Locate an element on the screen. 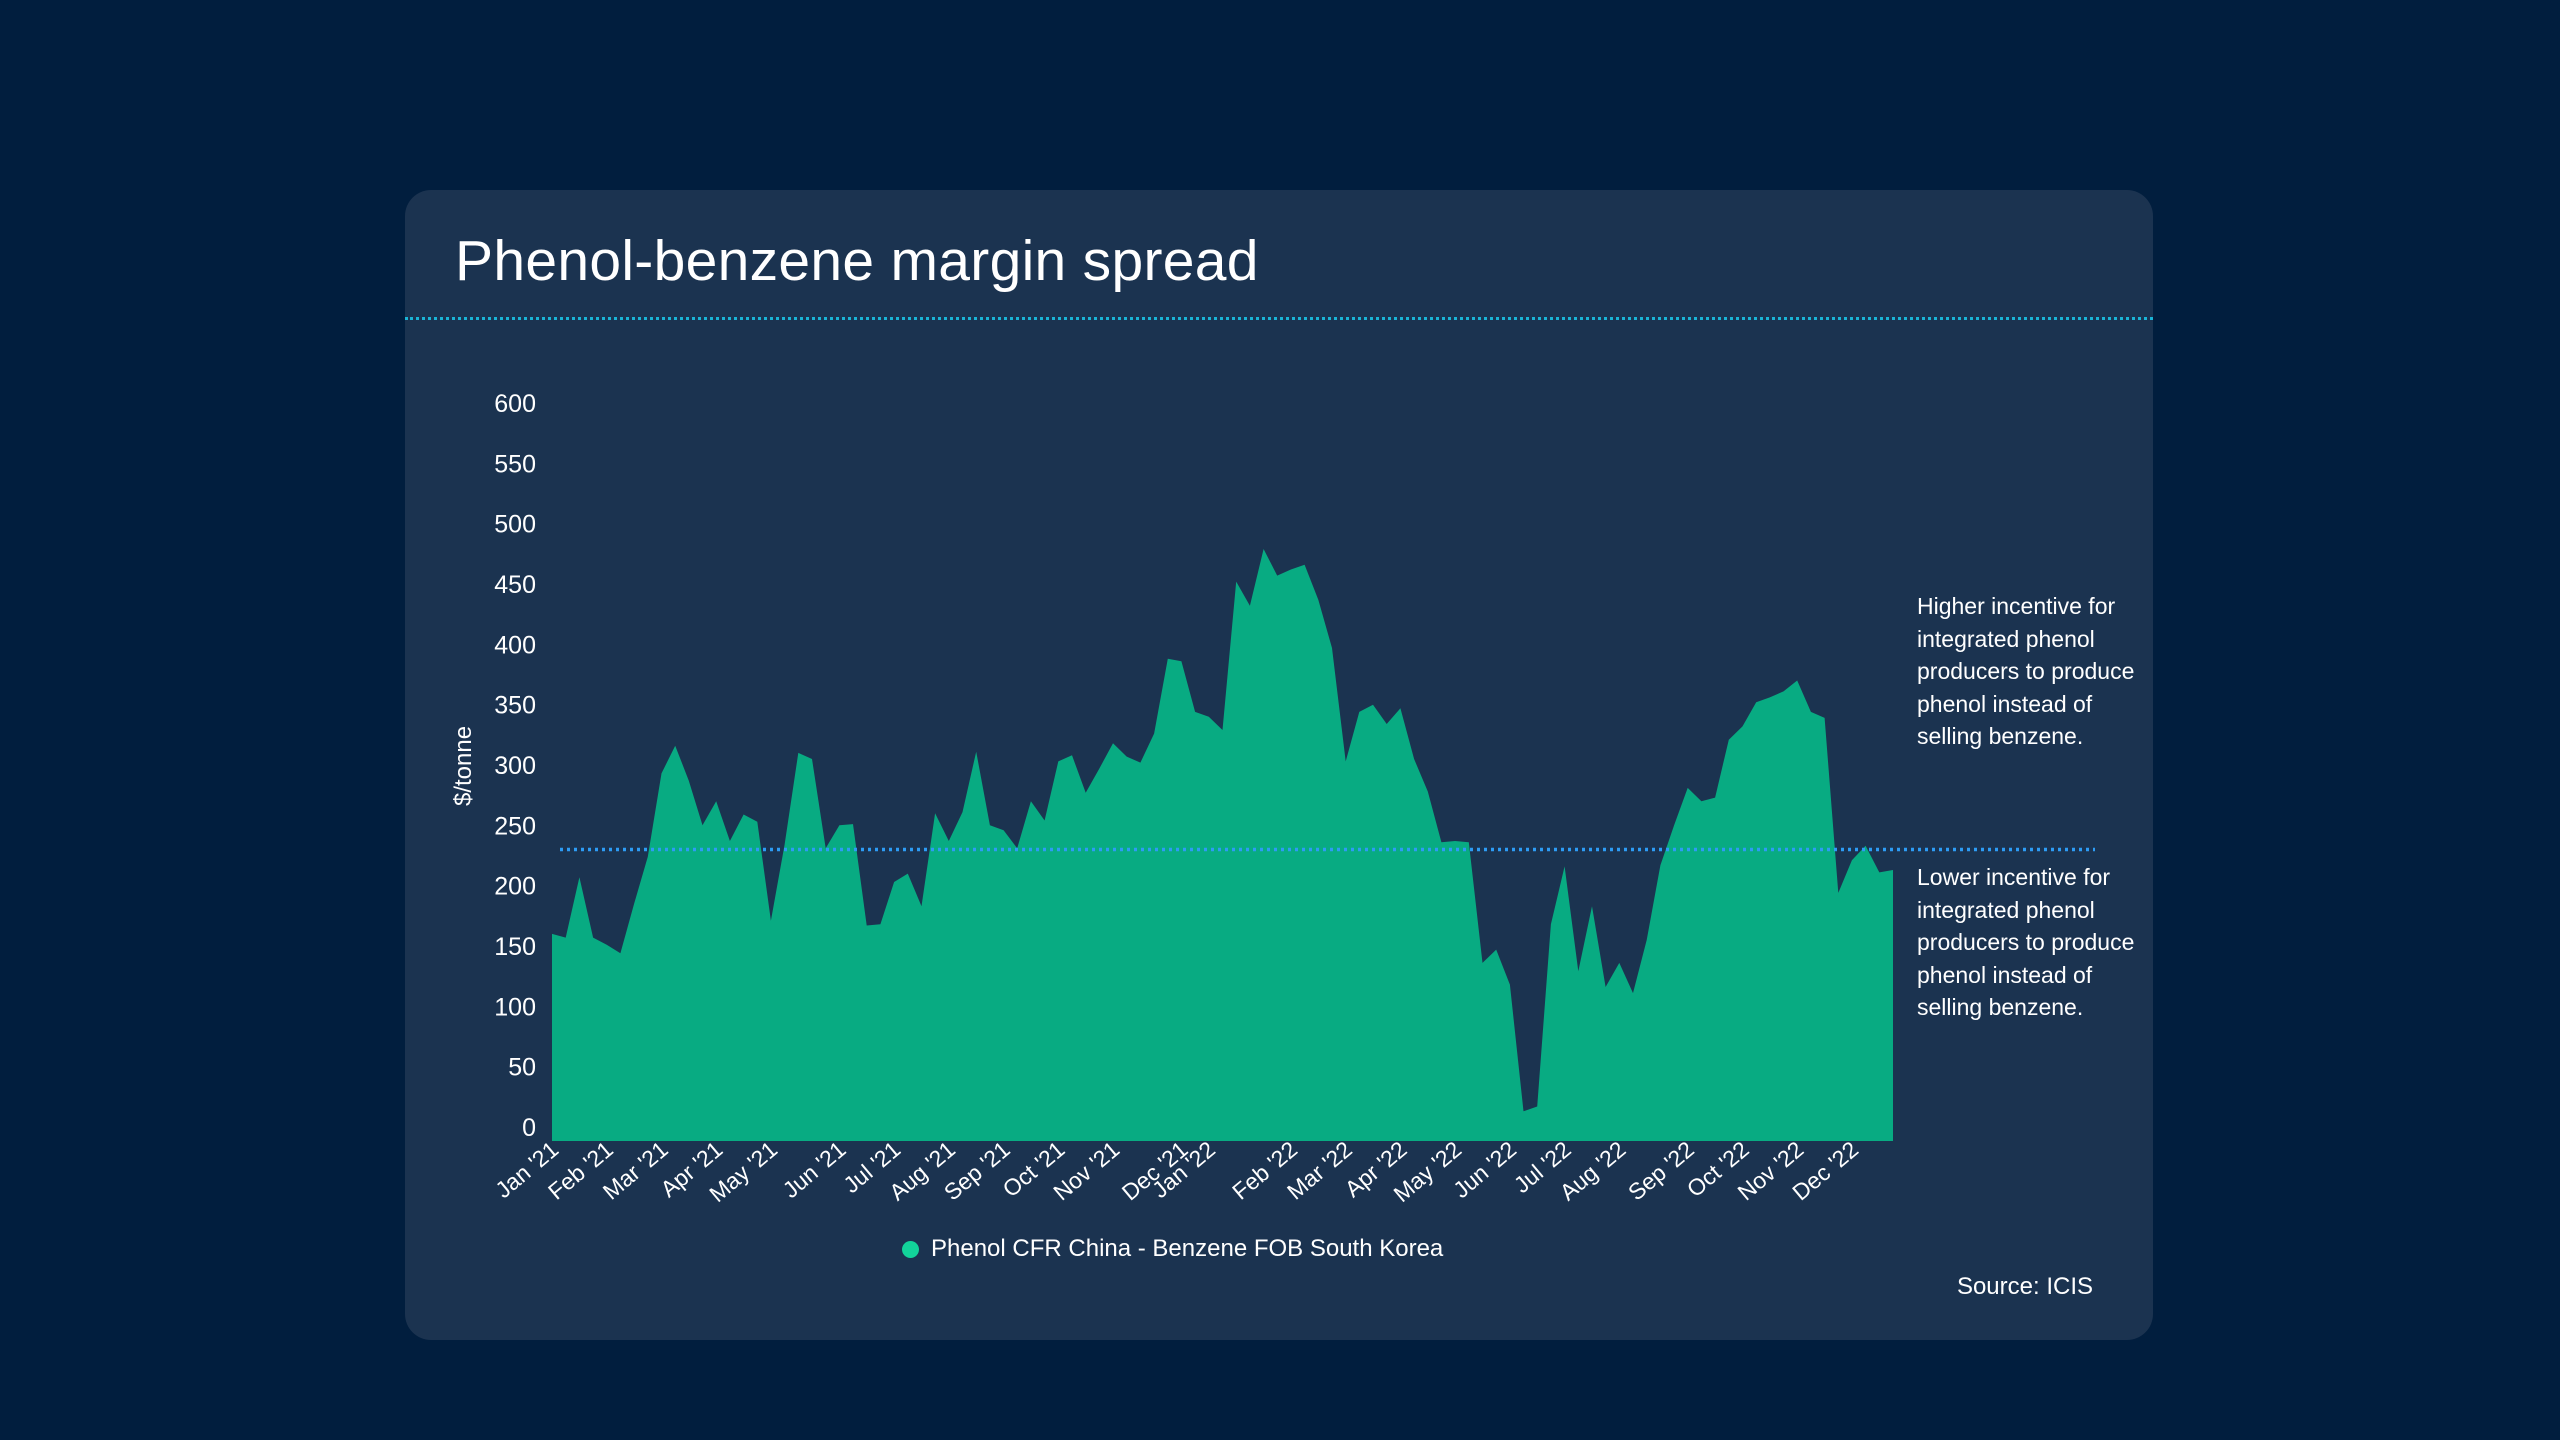 The width and height of the screenshot is (2560, 1440). source-note: Source: ICIS is located at coordinates (2024, 1286).